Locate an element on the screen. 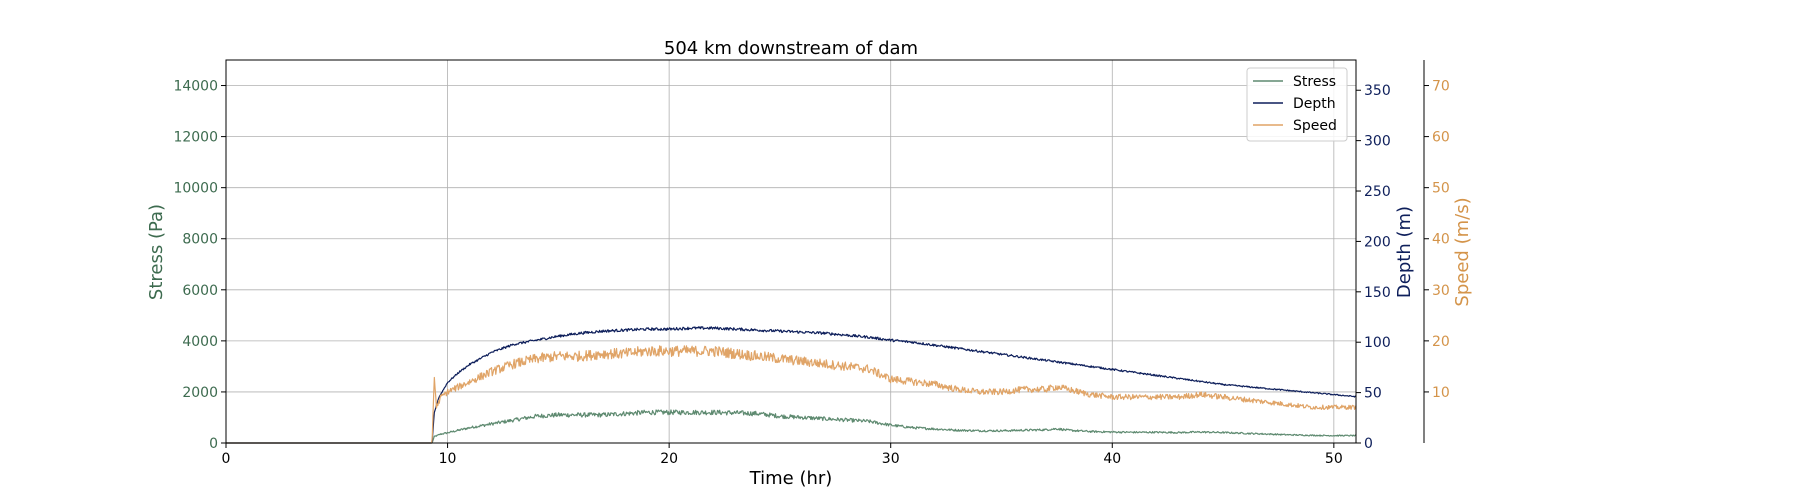 This screenshot has height=504, width=1800. series-lines is located at coordinates (791, 385).